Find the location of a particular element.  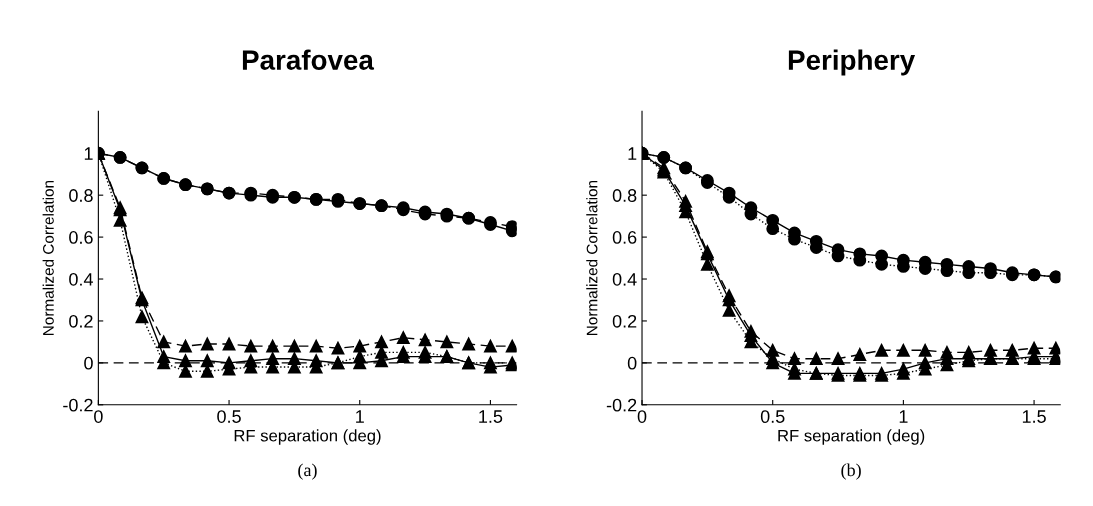

text: (a) is located at coordinates (307, 471).